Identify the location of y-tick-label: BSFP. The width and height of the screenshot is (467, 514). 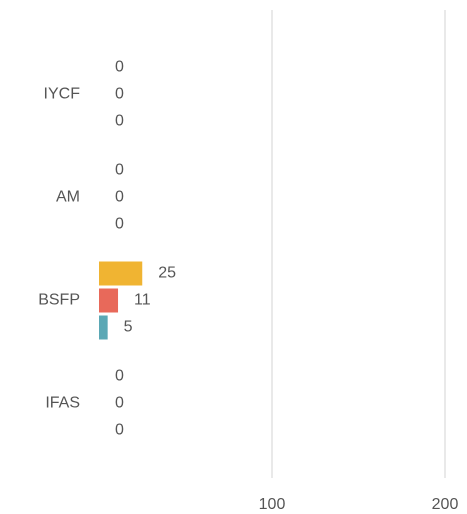
(59, 300).